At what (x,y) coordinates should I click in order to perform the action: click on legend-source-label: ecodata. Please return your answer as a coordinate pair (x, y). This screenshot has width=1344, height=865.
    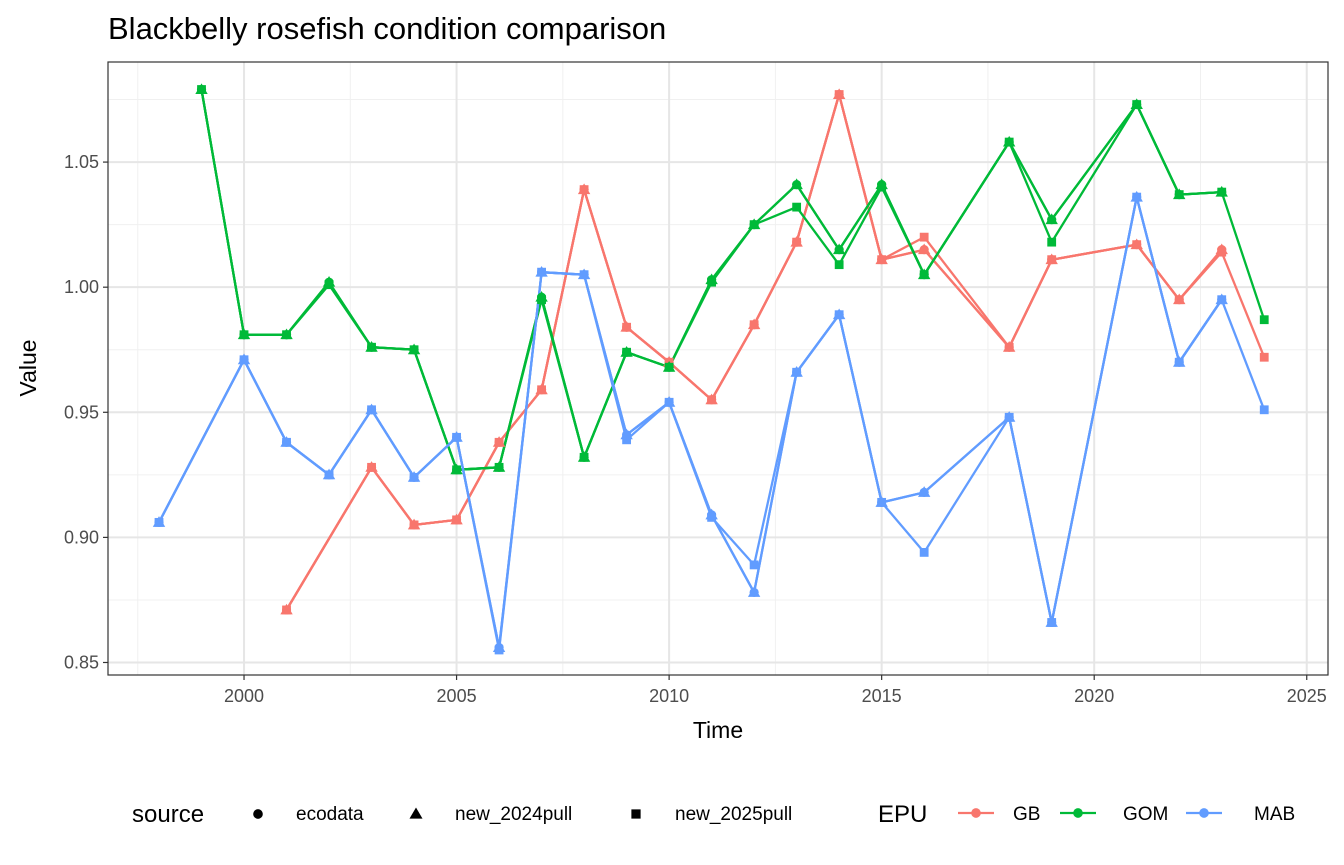
    Looking at the image, I should click on (330, 814).